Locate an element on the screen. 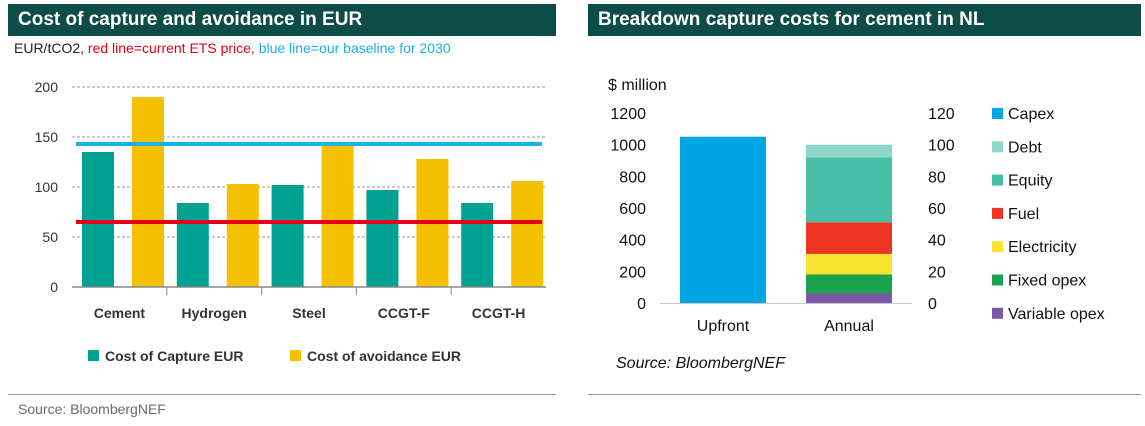 The width and height of the screenshot is (1145, 426). right-y-tick-label: 40 is located at coordinates (937, 241).